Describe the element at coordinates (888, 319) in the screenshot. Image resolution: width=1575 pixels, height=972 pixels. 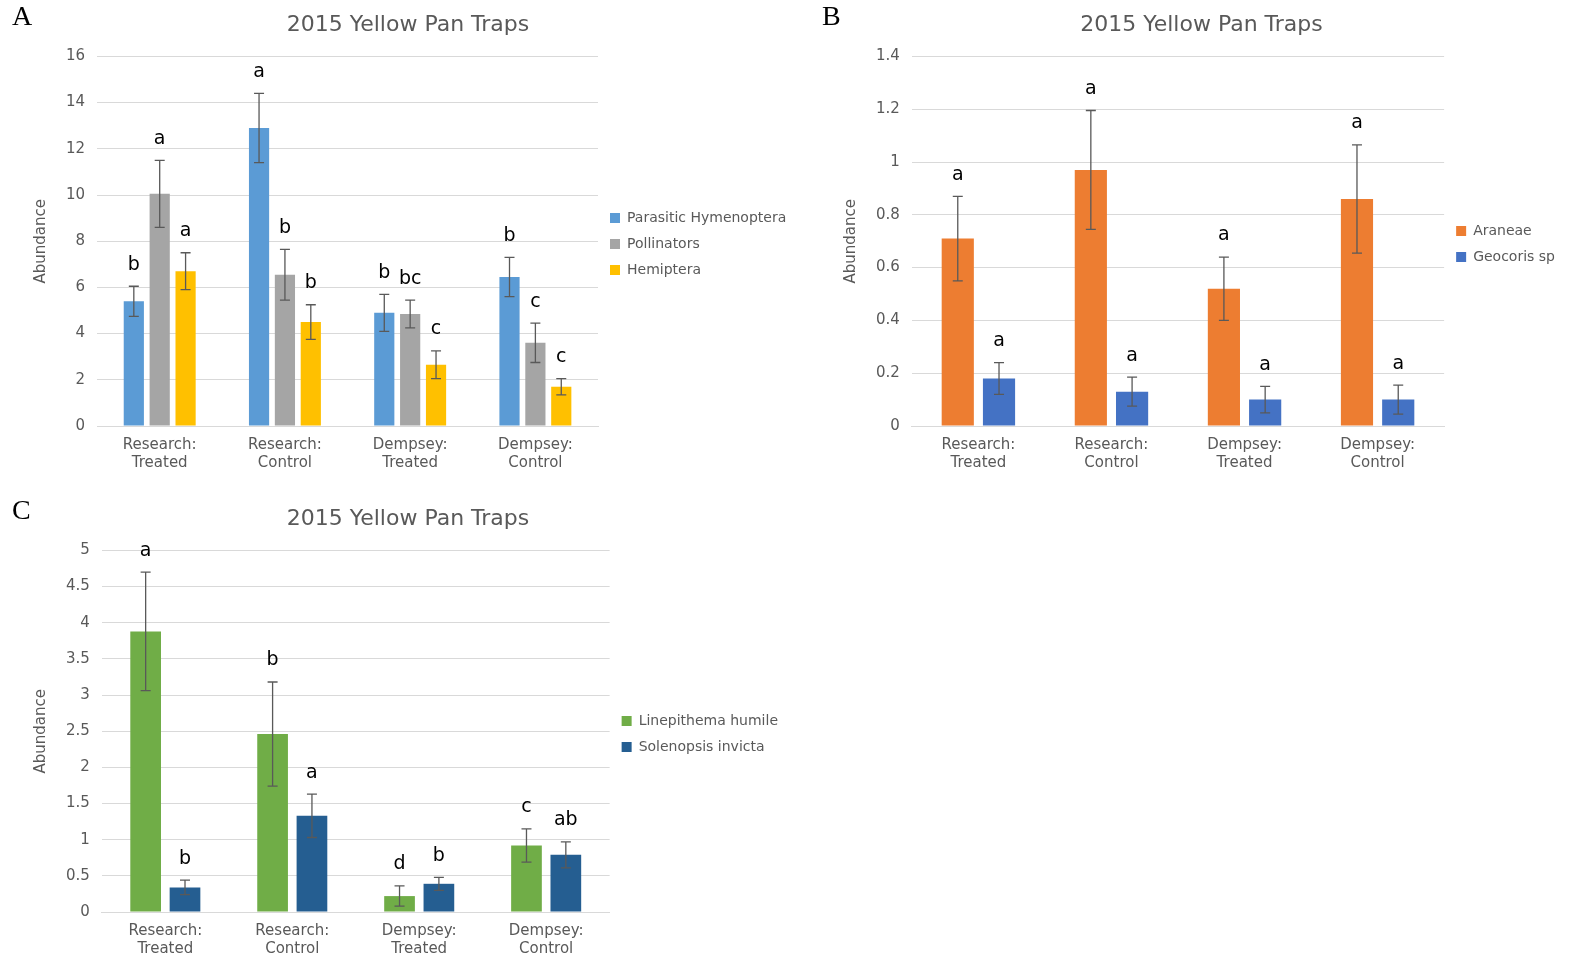
I see `y-tick-label: 0.4` at that location.